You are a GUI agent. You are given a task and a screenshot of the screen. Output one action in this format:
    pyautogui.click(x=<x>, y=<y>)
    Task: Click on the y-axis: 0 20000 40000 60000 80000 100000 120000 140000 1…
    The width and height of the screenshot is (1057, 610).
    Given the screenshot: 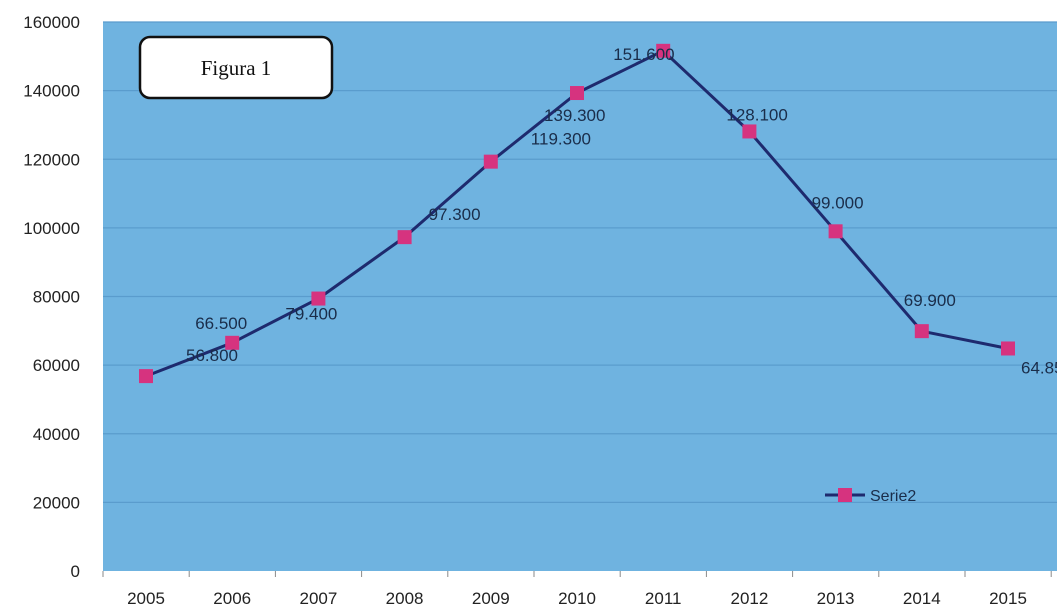 What is the action you would take?
    pyautogui.click(x=51, y=297)
    